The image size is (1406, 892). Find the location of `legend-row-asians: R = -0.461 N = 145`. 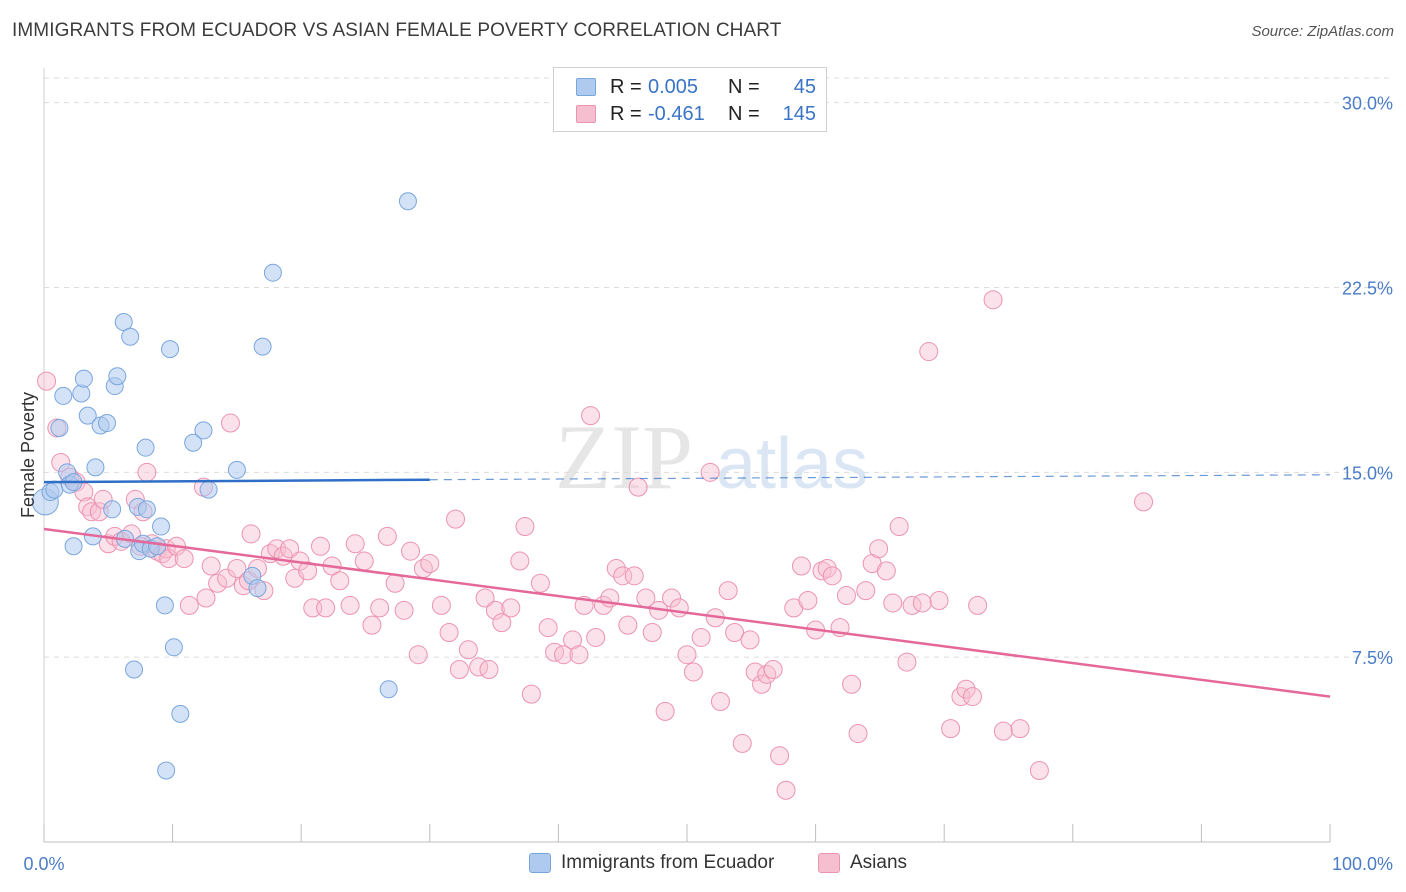

legend-row-asians: R = -0.461 N = 145 is located at coordinates (696, 114).